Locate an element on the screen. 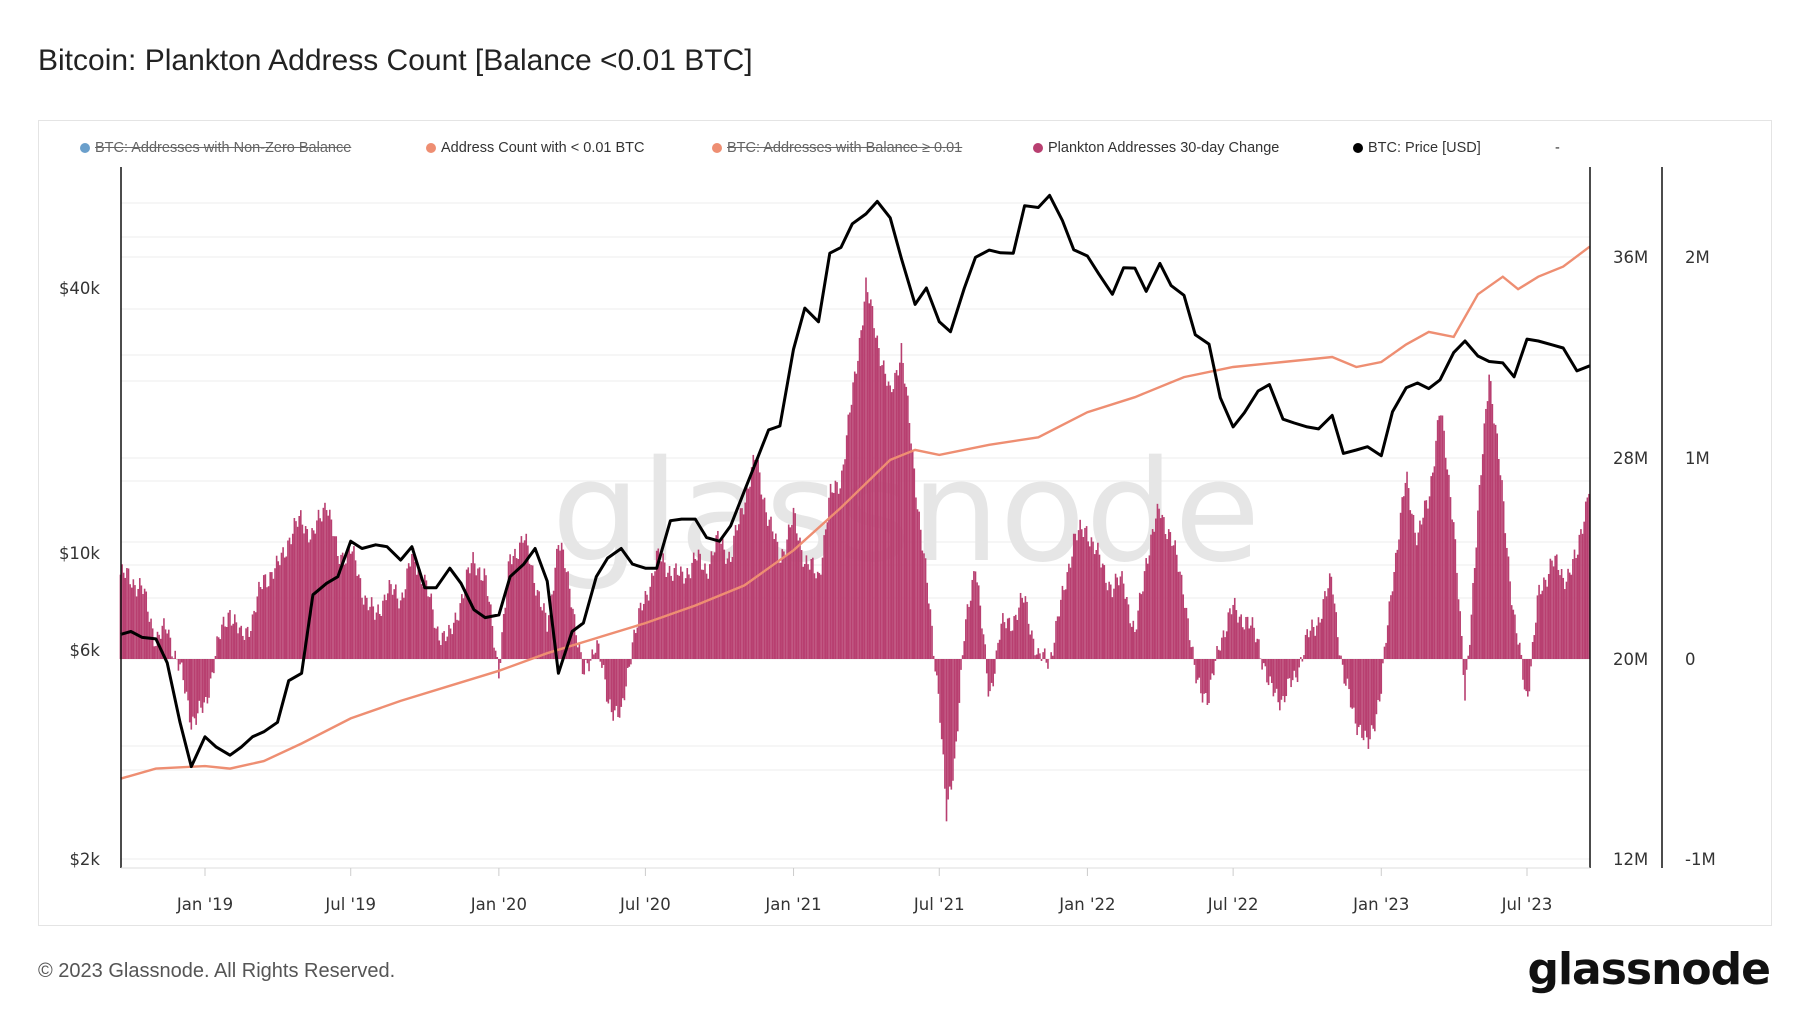 This screenshot has height=1013, width=1800. legend-label: BTC: Addresses with Non-Zero Balance is located at coordinates (223, 148).